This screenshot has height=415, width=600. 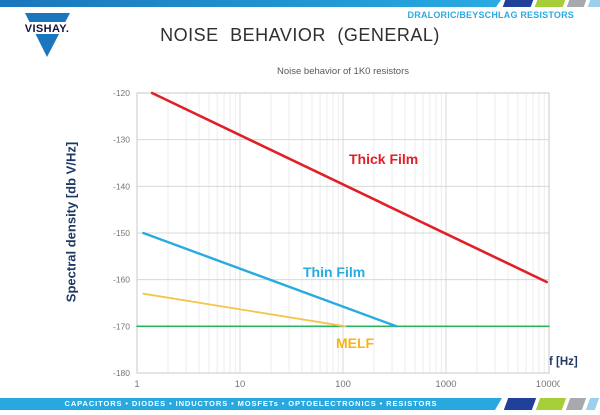 What do you see at coordinates (300, 35) in the screenshot?
I see `page-title: NOISE BEHAVIOR (GENERAL)` at bounding box center [300, 35].